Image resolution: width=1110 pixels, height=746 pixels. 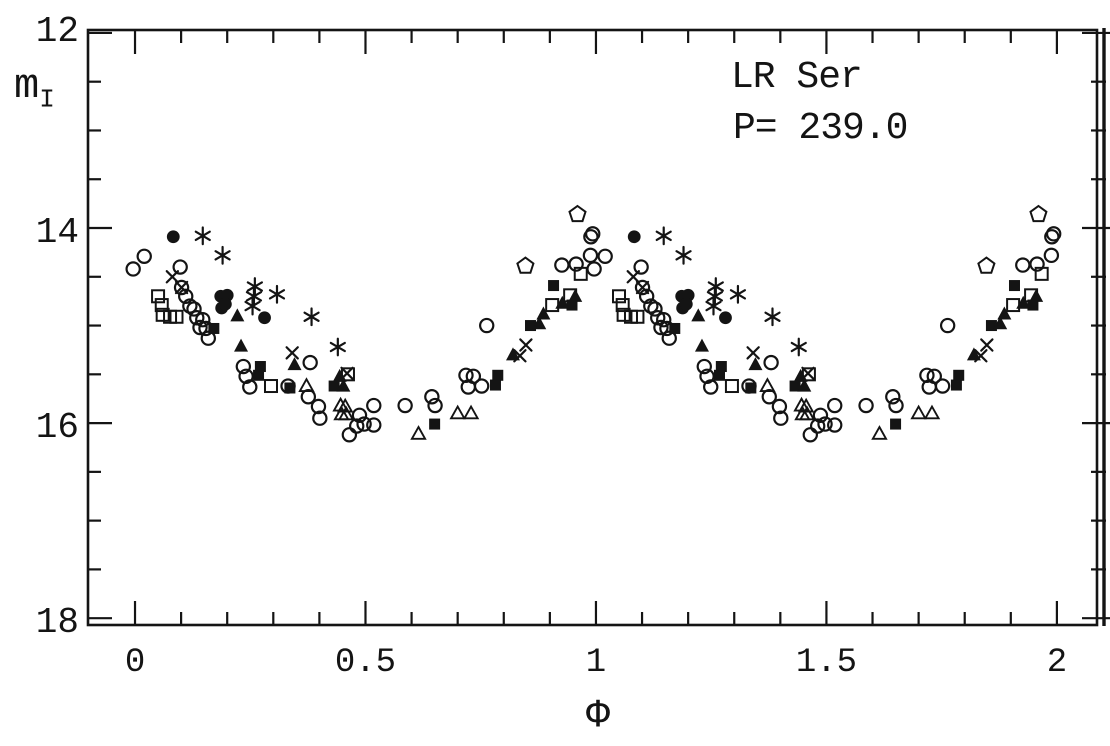 I want to click on x-tick-label: 1.5, so click(x=826, y=663).